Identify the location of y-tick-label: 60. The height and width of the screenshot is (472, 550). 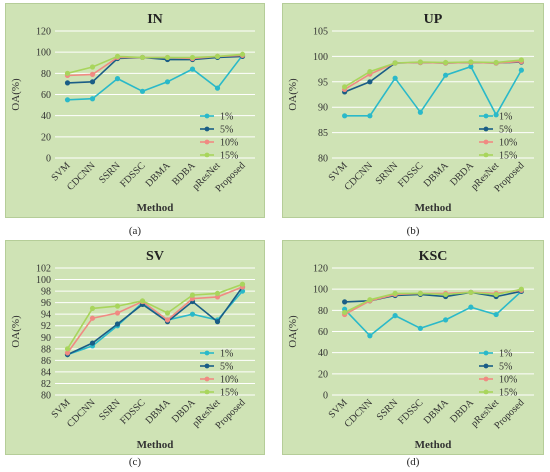
(323, 332).